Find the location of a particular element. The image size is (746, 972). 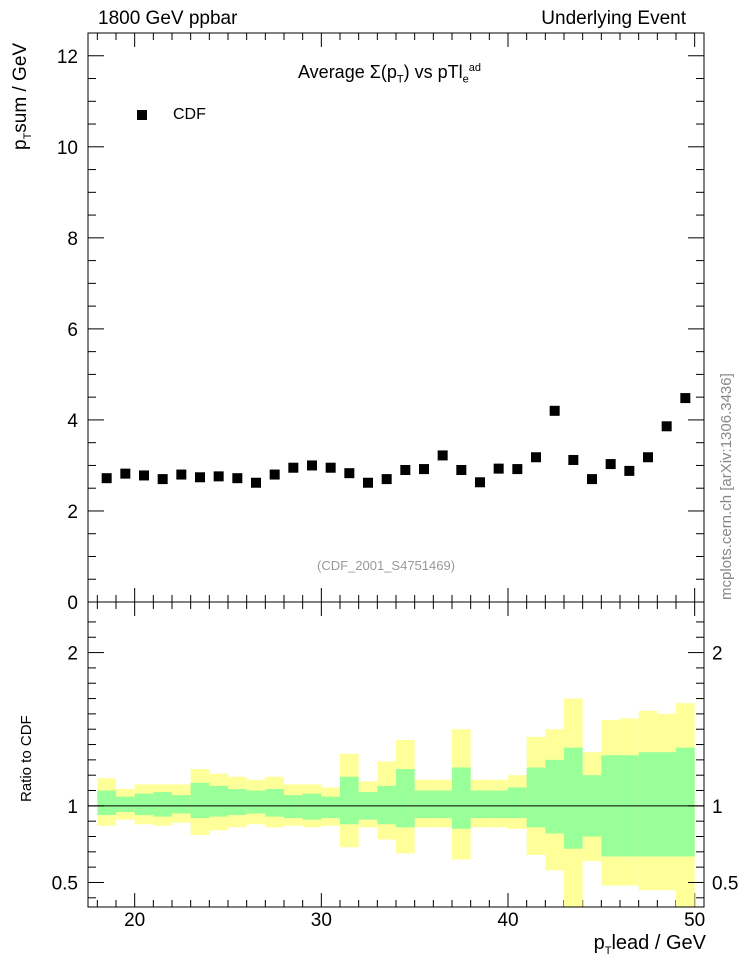

x-axis-label: pTlead / GeV is located at coordinates (649, 944).